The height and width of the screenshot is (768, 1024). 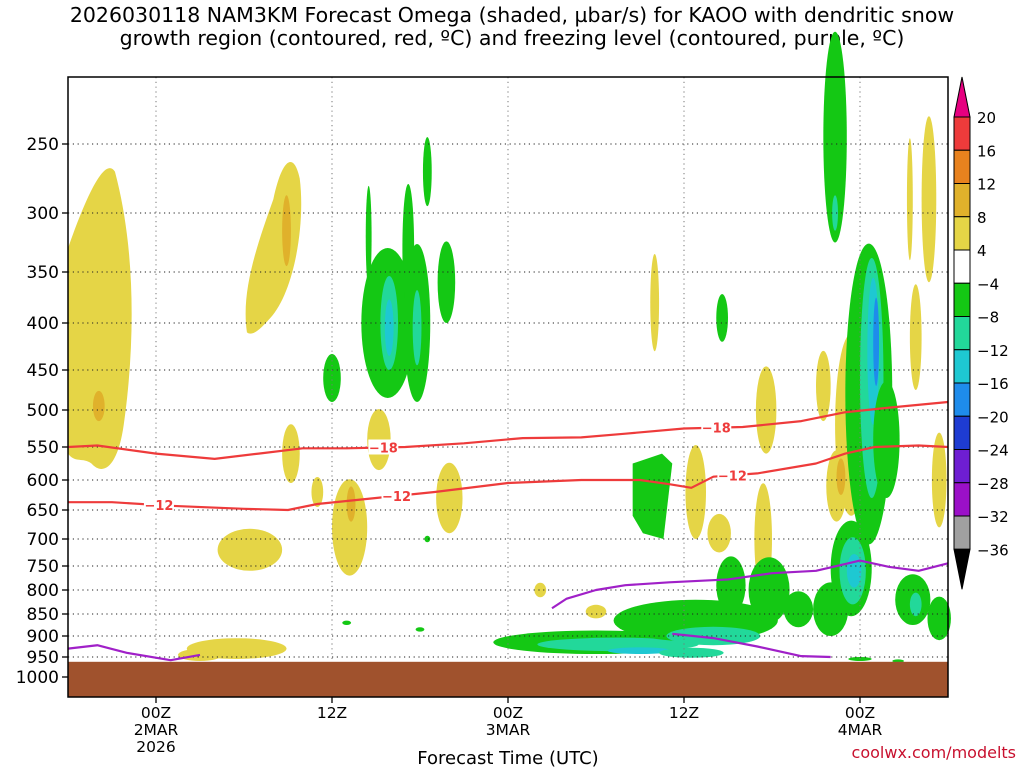 What do you see at coordinates (43, 481) in the screenshot?
I see `y-tick-label: 600` at bounding box center [43, 481].